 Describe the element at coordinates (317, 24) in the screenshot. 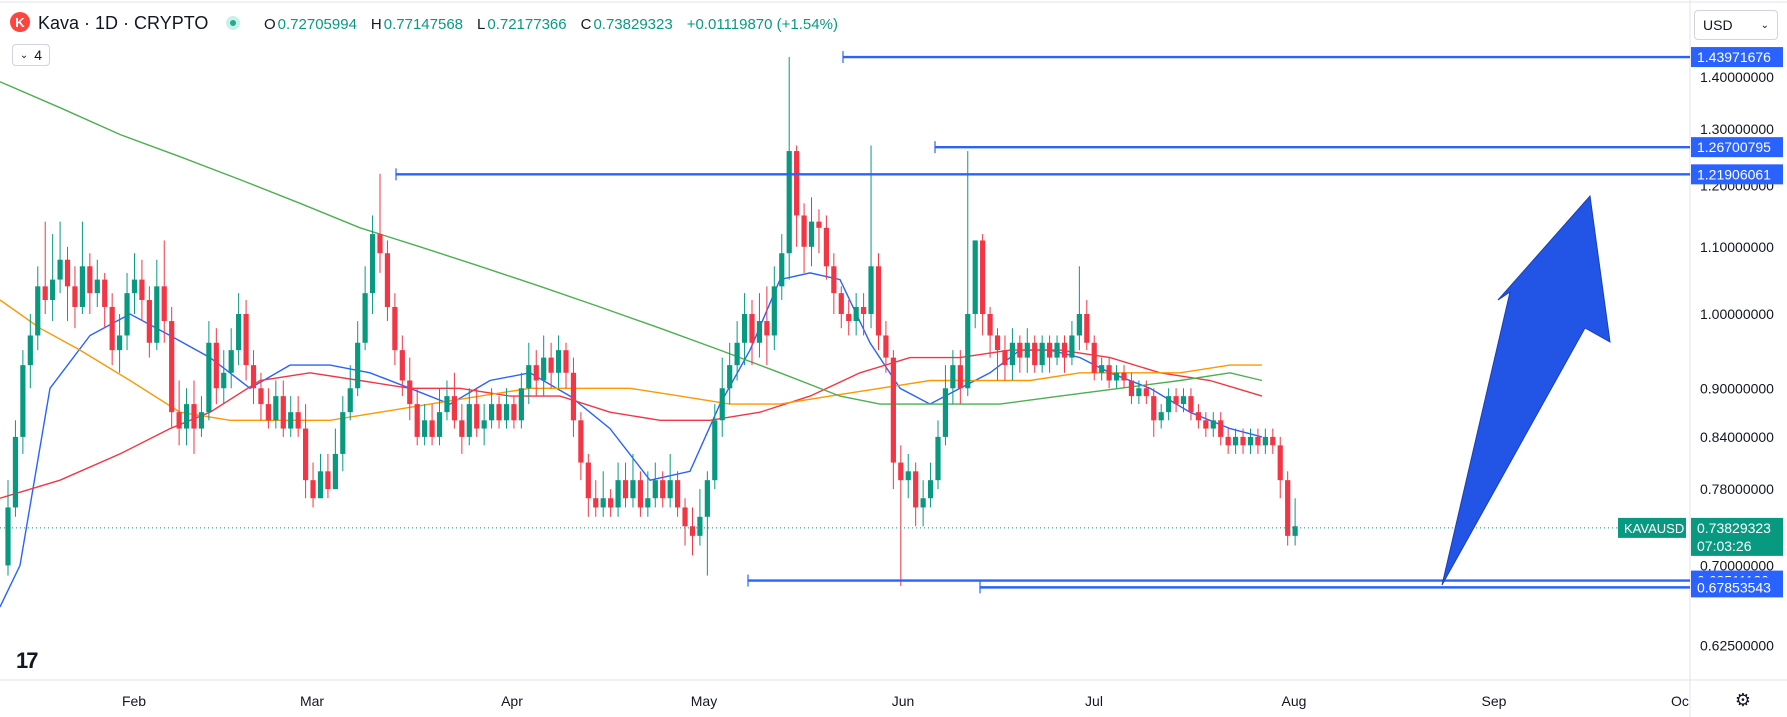

I see `open-value: 0.72705994` at that location.